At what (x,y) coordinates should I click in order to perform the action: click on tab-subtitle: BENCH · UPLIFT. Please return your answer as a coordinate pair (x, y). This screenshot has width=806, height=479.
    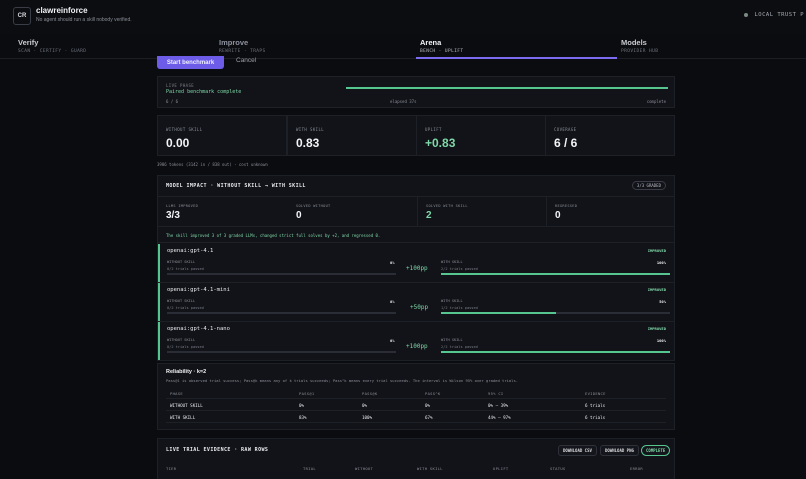
    Looking at the image, I should click on (442, 51).